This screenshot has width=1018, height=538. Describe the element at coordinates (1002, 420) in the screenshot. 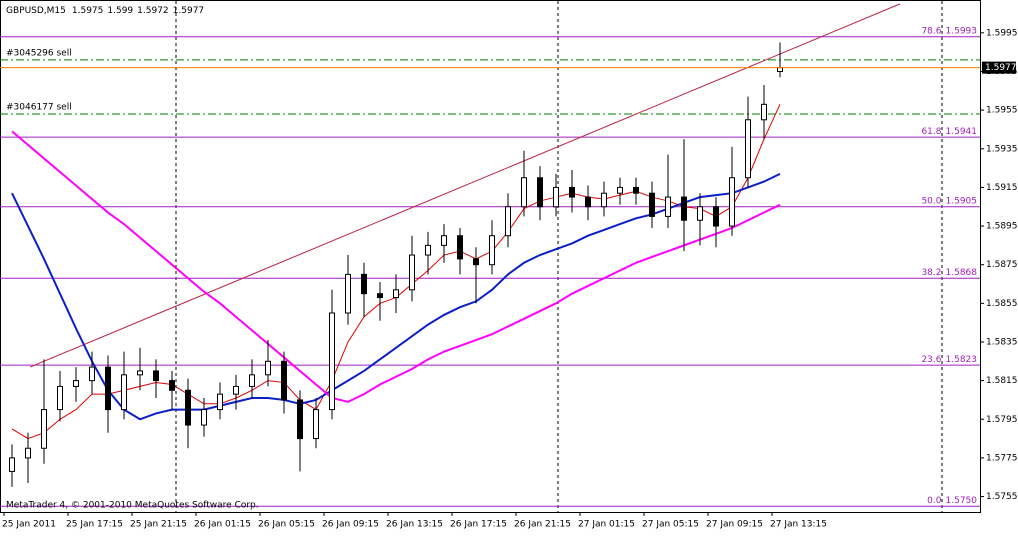

I see `y-tick-label: 1.5795` at that location.